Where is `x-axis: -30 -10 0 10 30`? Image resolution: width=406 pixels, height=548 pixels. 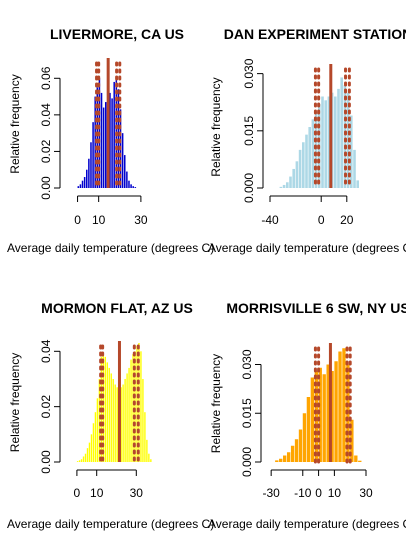 x-axis: -30 -10 0 10 30 is located at coordinates (317, 484).